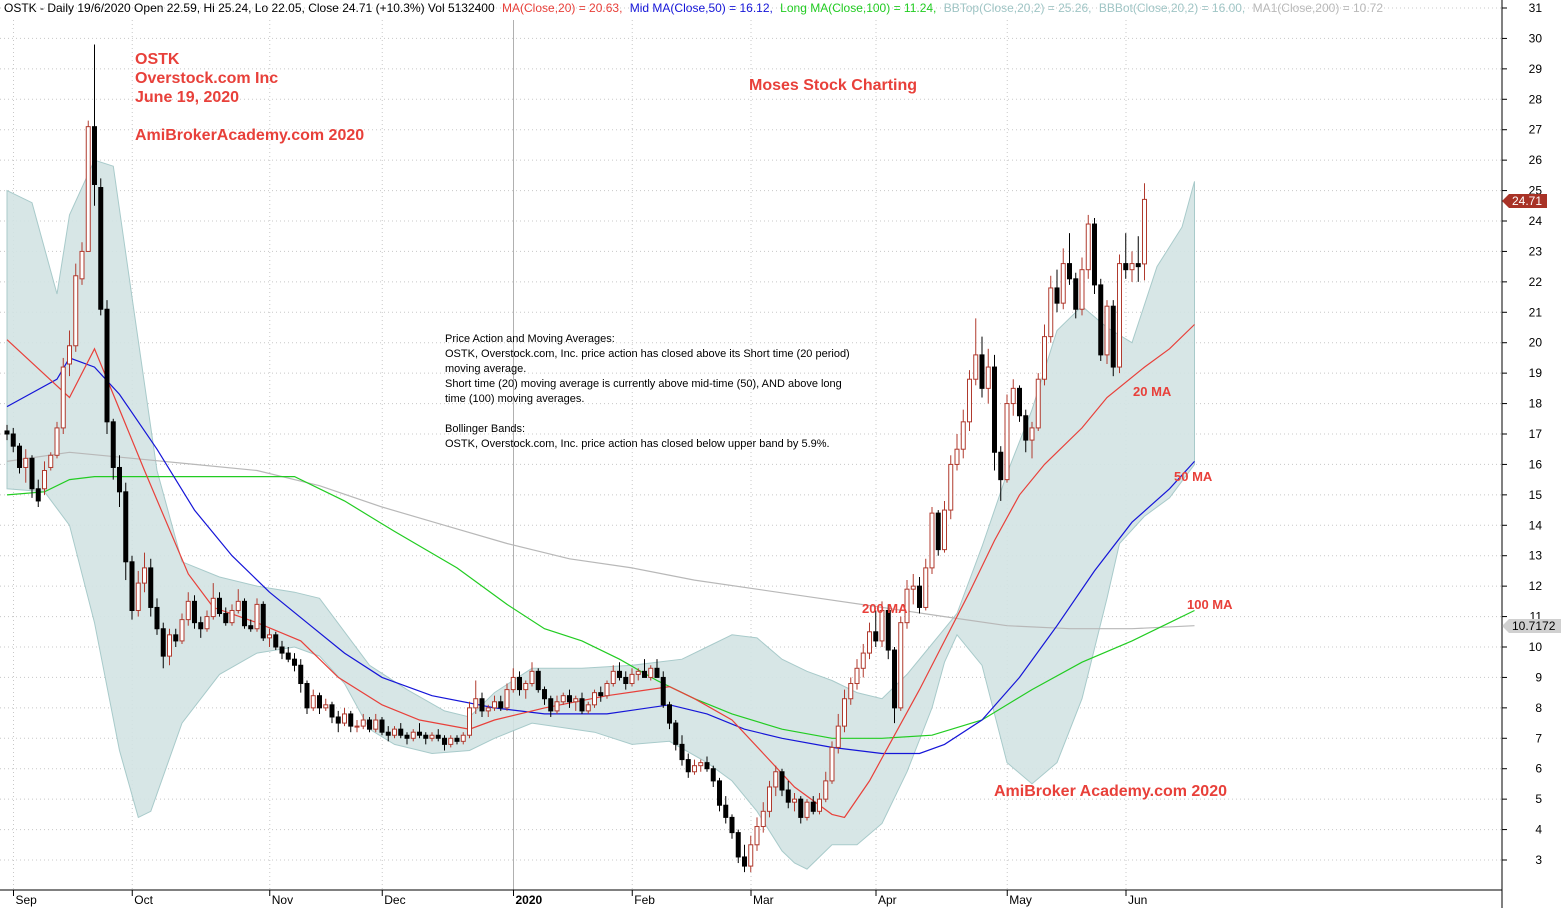 The height and width of the screenshot is (908, 1561). What do you see at coordinates (1538, 738) in the screenshot?
I see `y-tick-label: 7` at bounding box center [1538, 738].